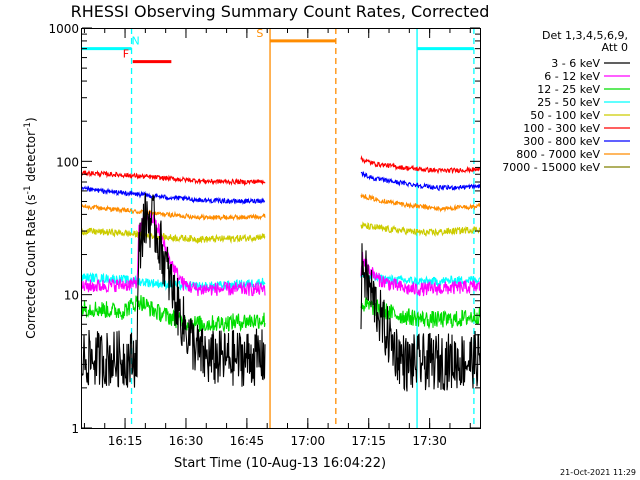 This screenshot has height=480, width=640. I want to click on legend-header-line1: Det 1,3,4,5,6,9,, so click(585, 35).